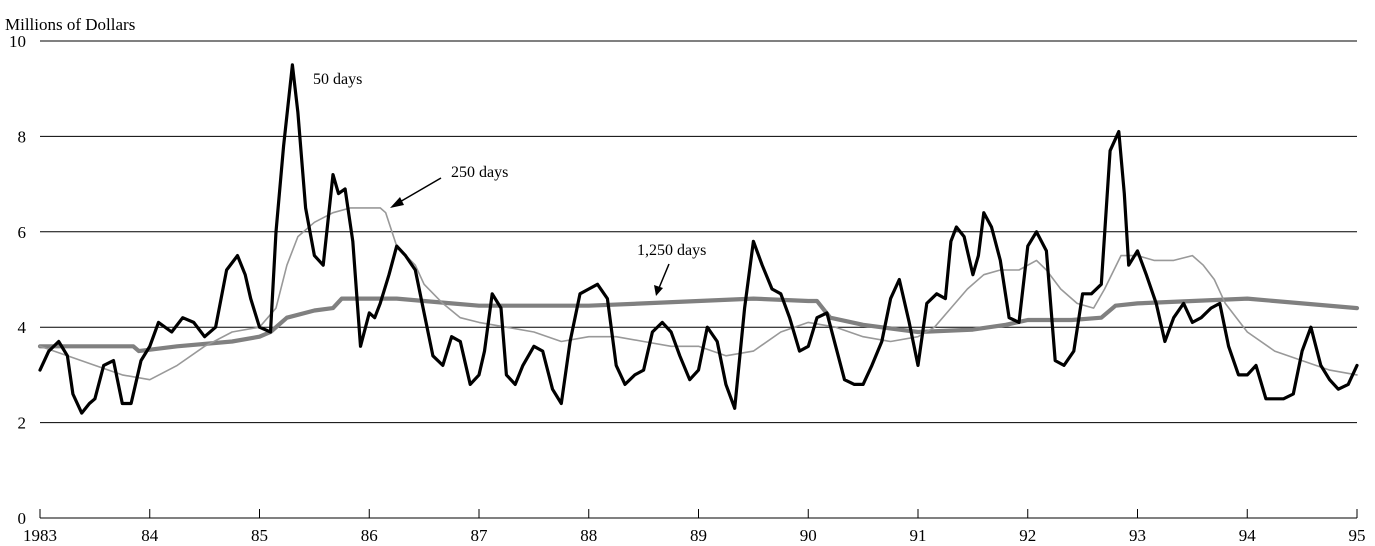 Image resolution: width=1375 pixels, height=546 pixels. I want to click on annotation-250-arrow-line, so click(419, 190).